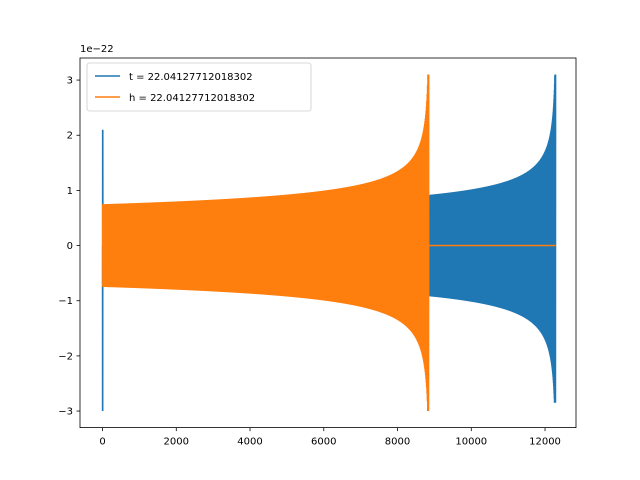  I want to click on y-offset-label: 1e−22, so click(97, 49).